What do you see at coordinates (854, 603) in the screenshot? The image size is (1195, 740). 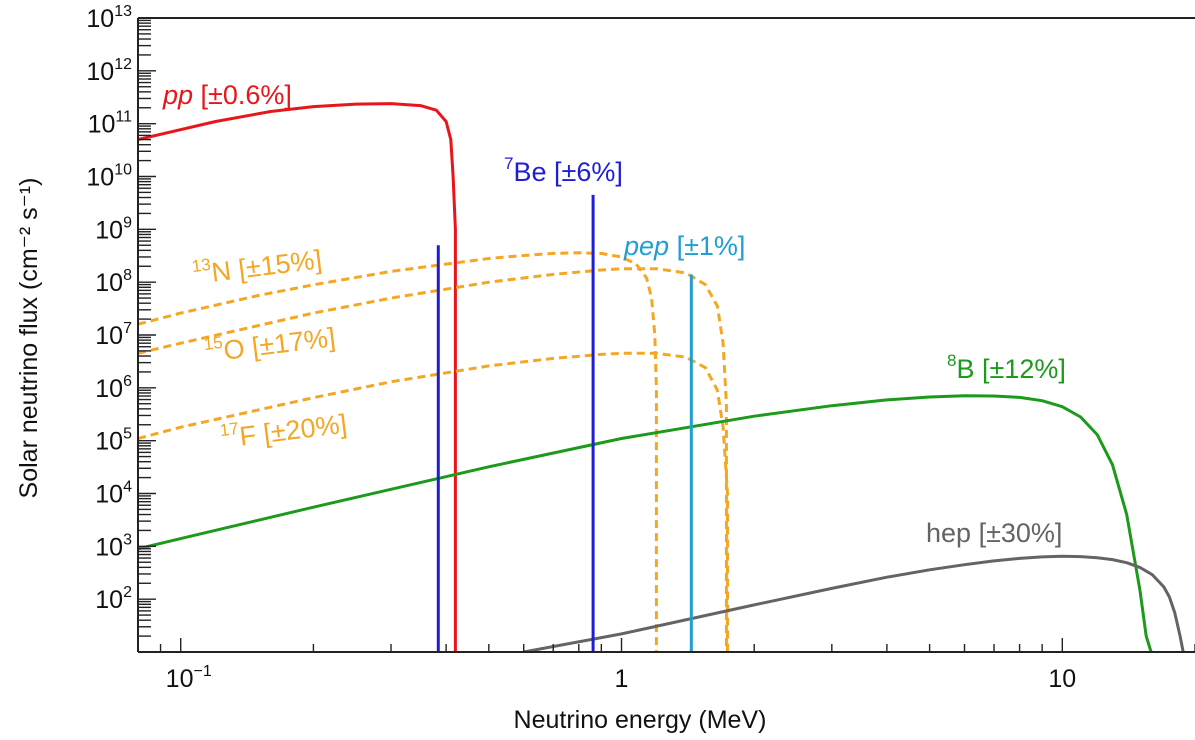 I see `series-hep-curve` at bounding box center [854, 603].